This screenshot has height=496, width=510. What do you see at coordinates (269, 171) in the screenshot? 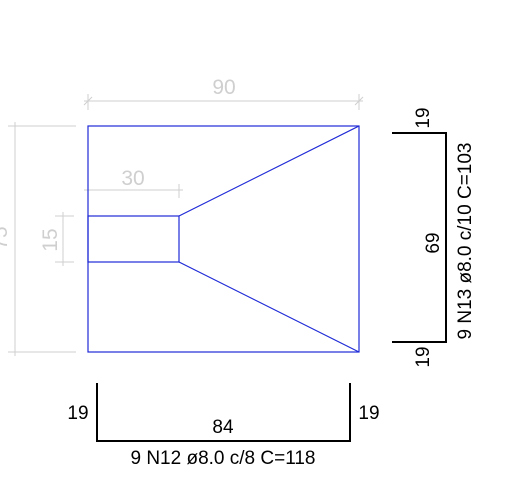
I see `taper-line-top` at bounding box center [269, 171].